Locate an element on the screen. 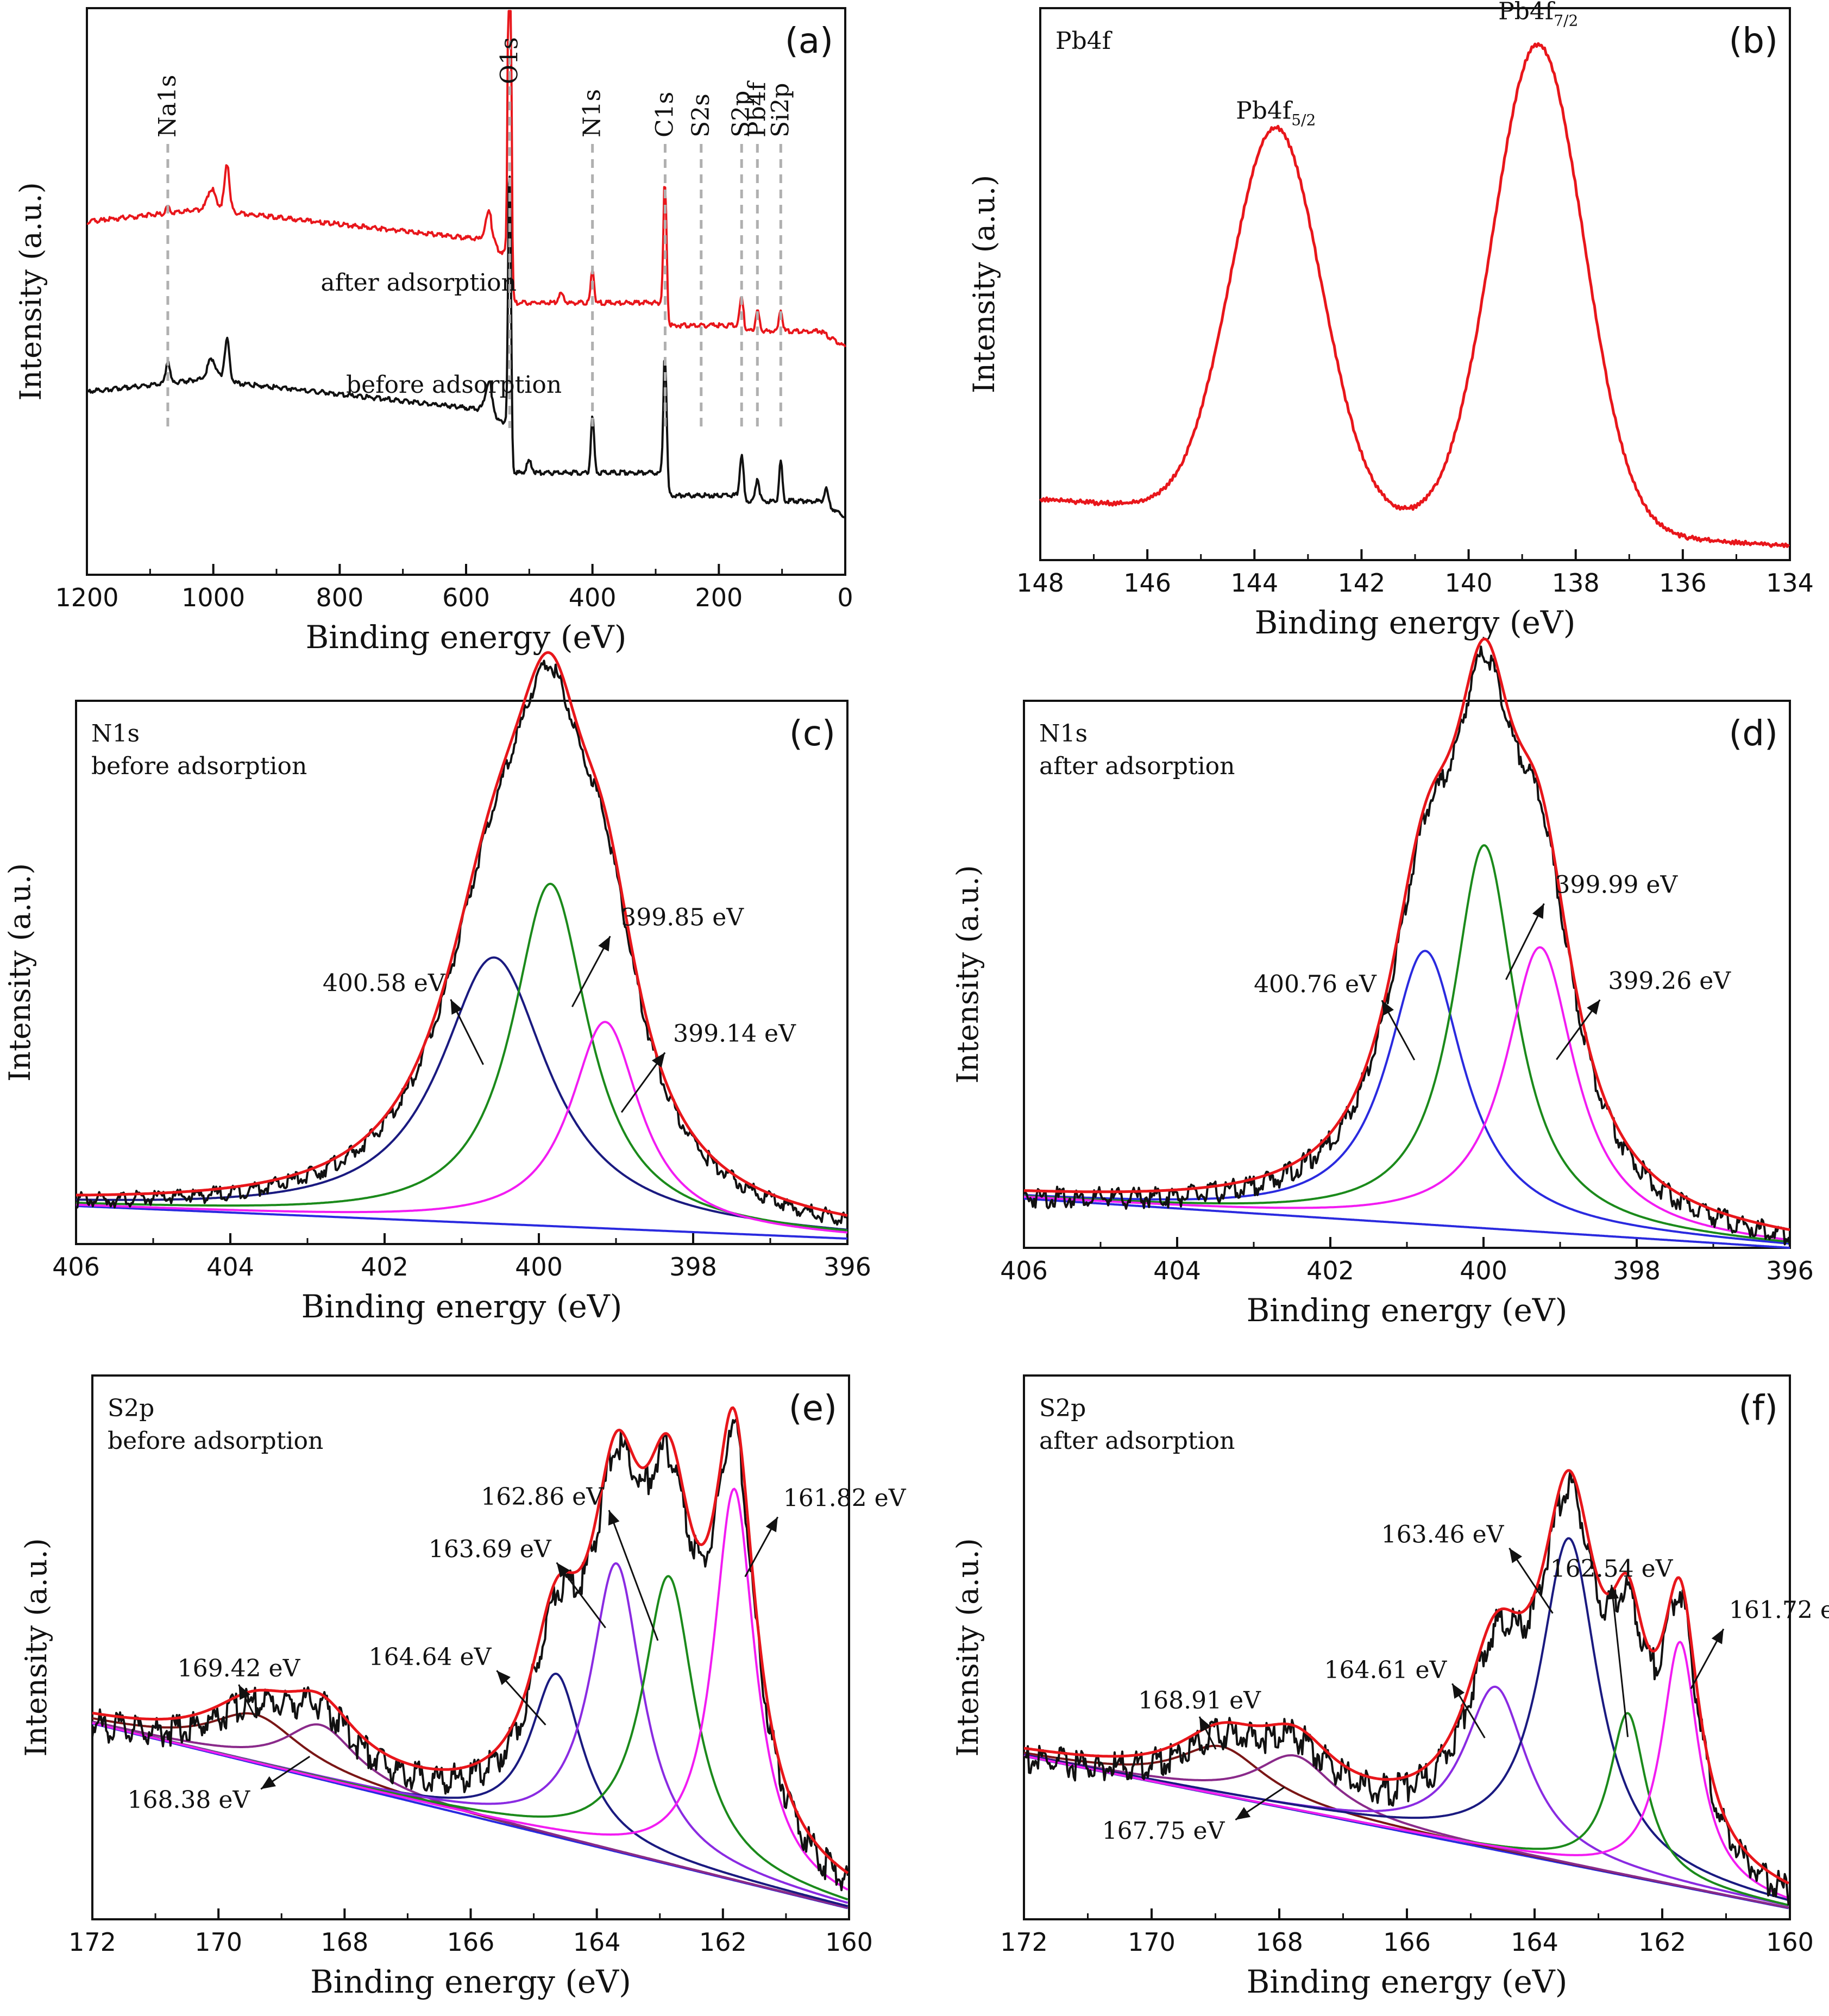  before-adsorption-label: before adsorption is located at coordinates (454, 385).